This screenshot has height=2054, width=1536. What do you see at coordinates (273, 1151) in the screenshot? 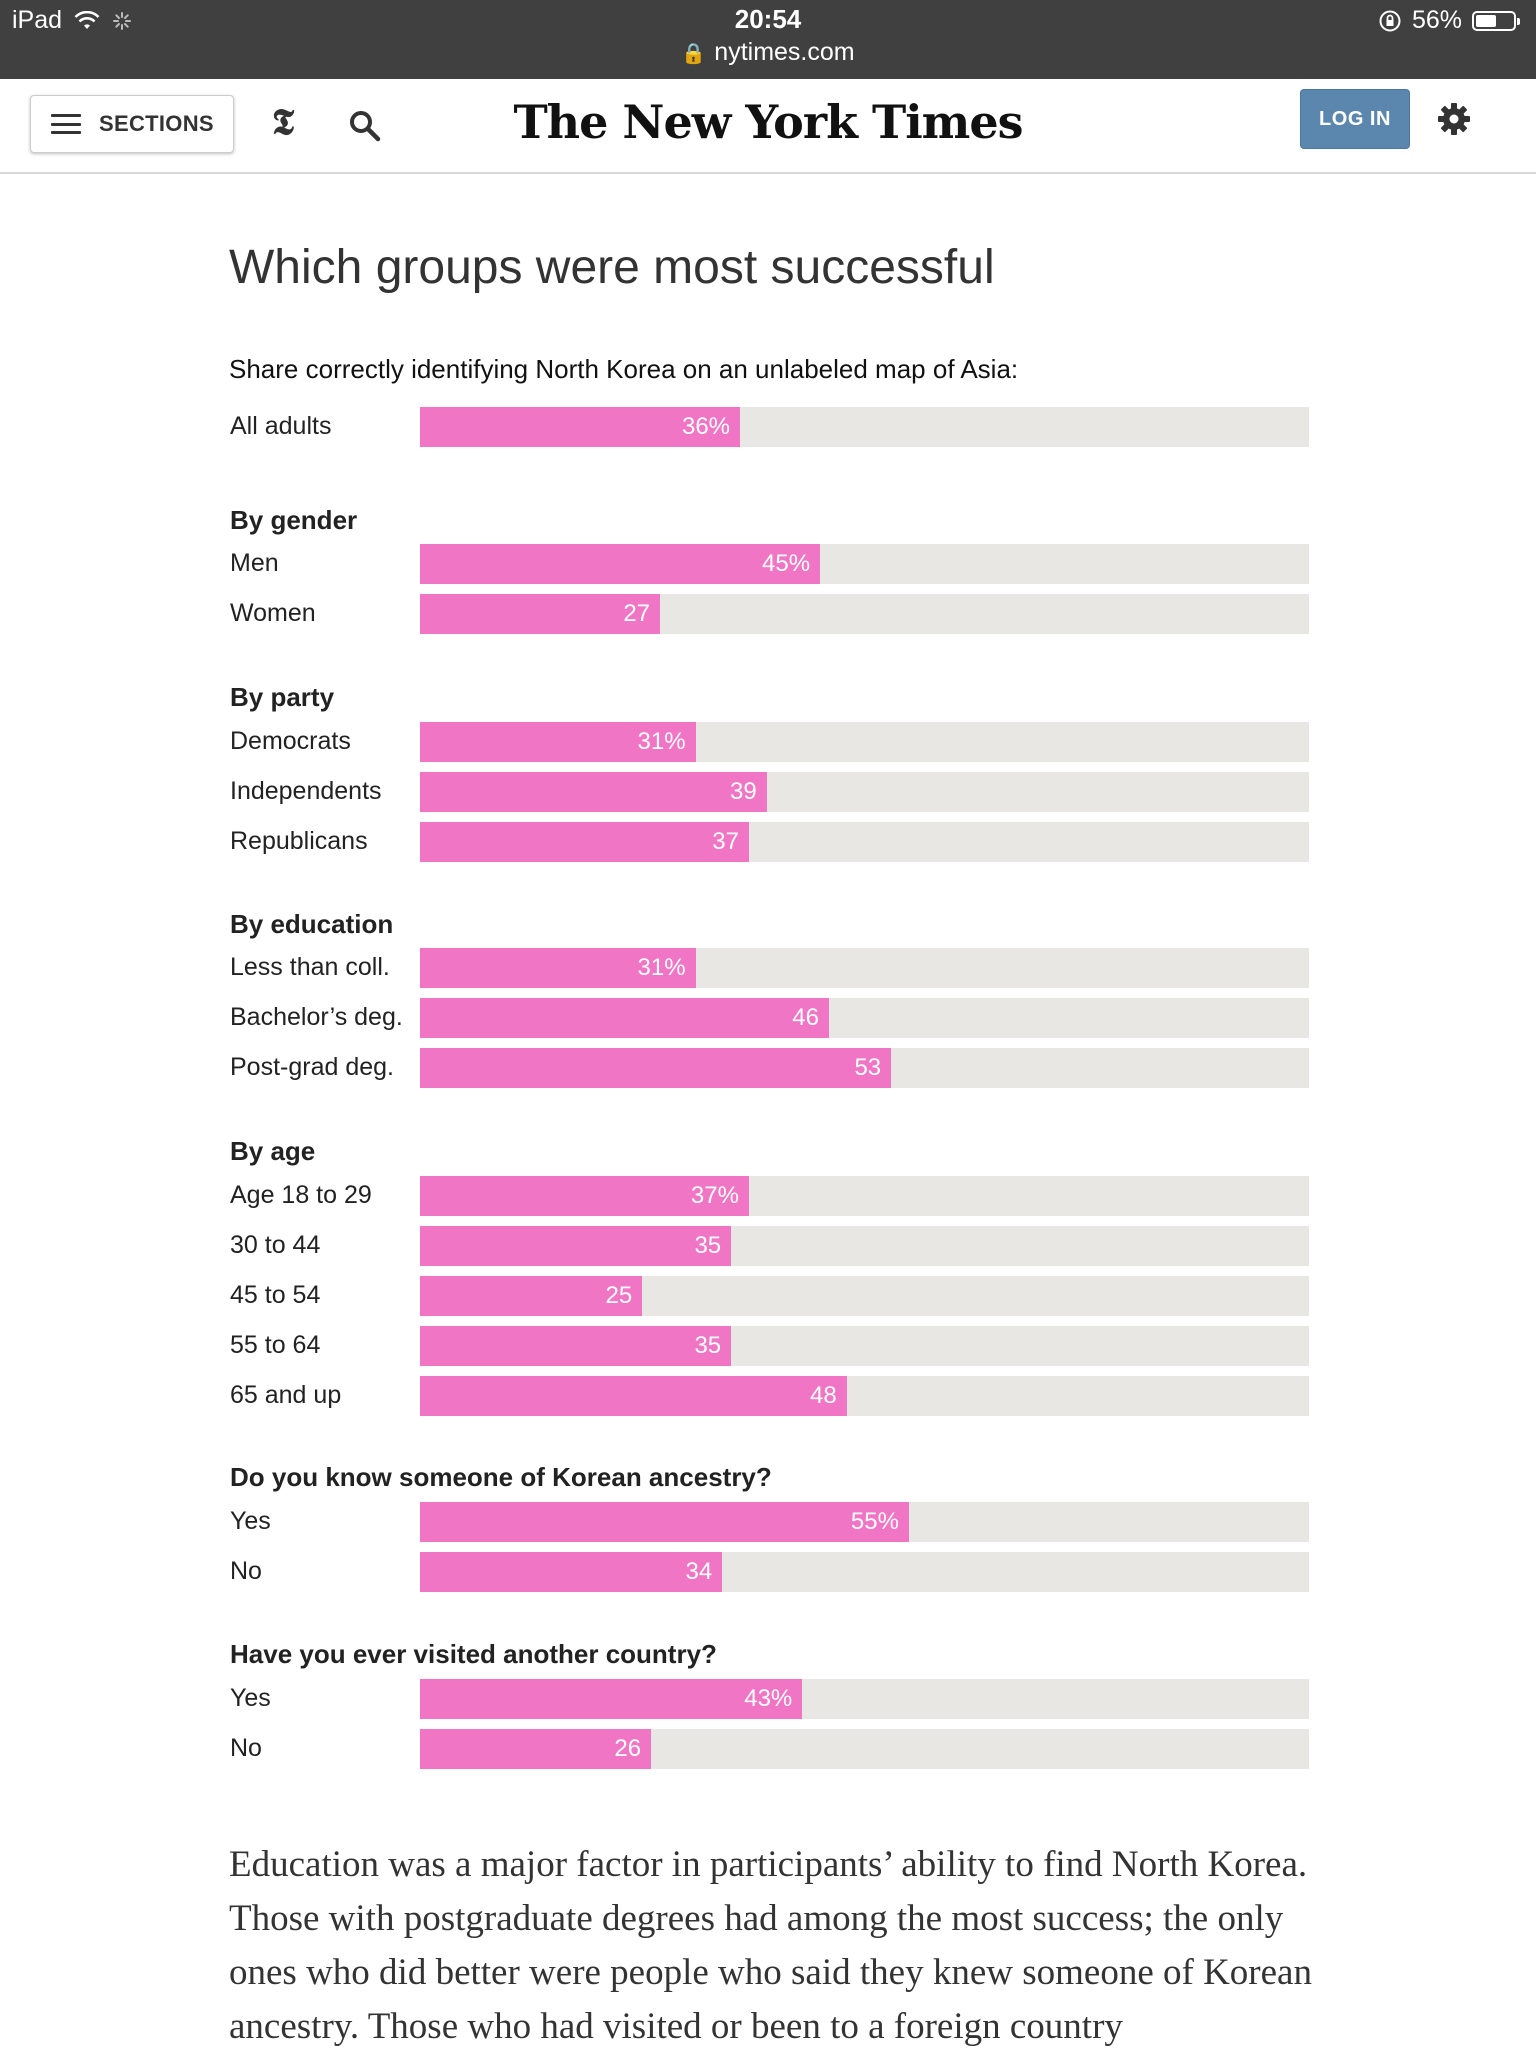
I see `group-heading: By age` at bounding box center [273, 1151].